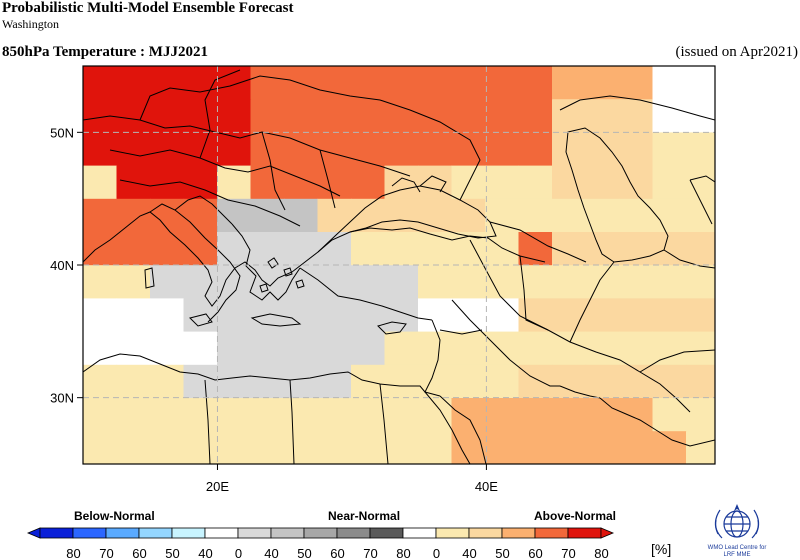  I want to click on lon-tick-label: 40E, so click(486, 486).